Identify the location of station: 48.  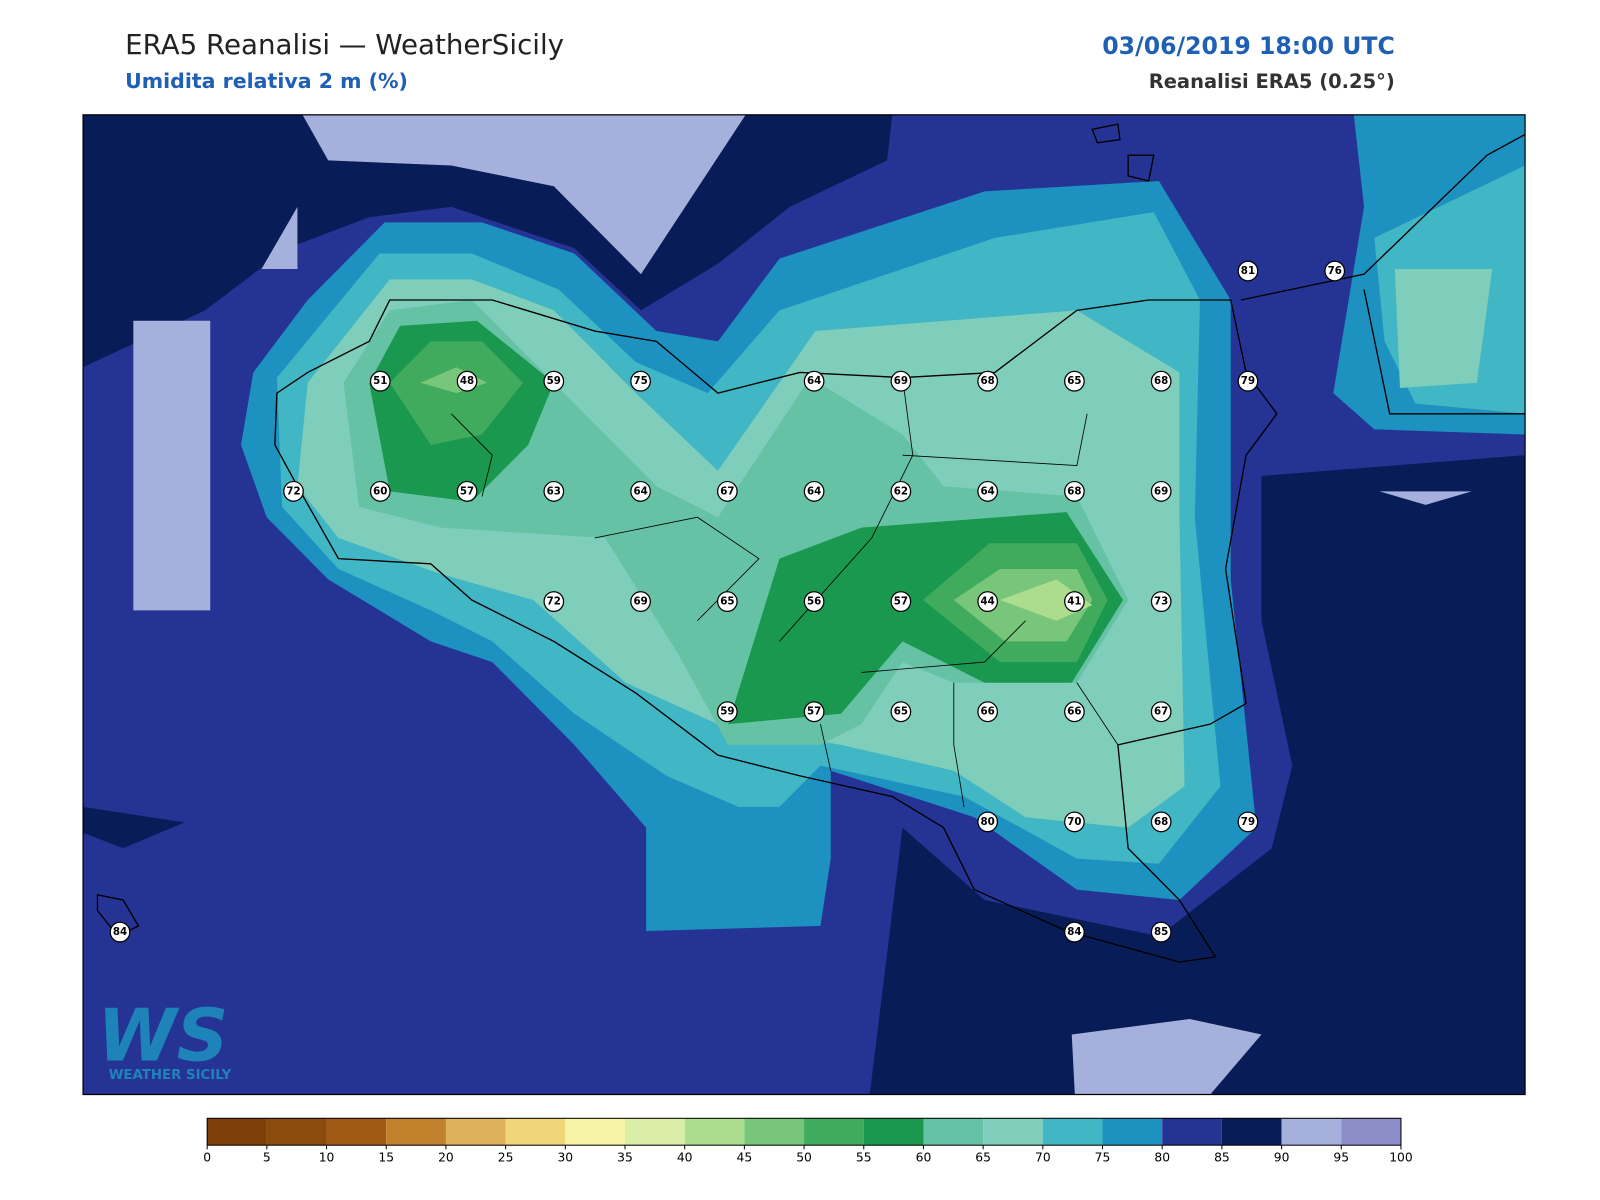
(467, 381).